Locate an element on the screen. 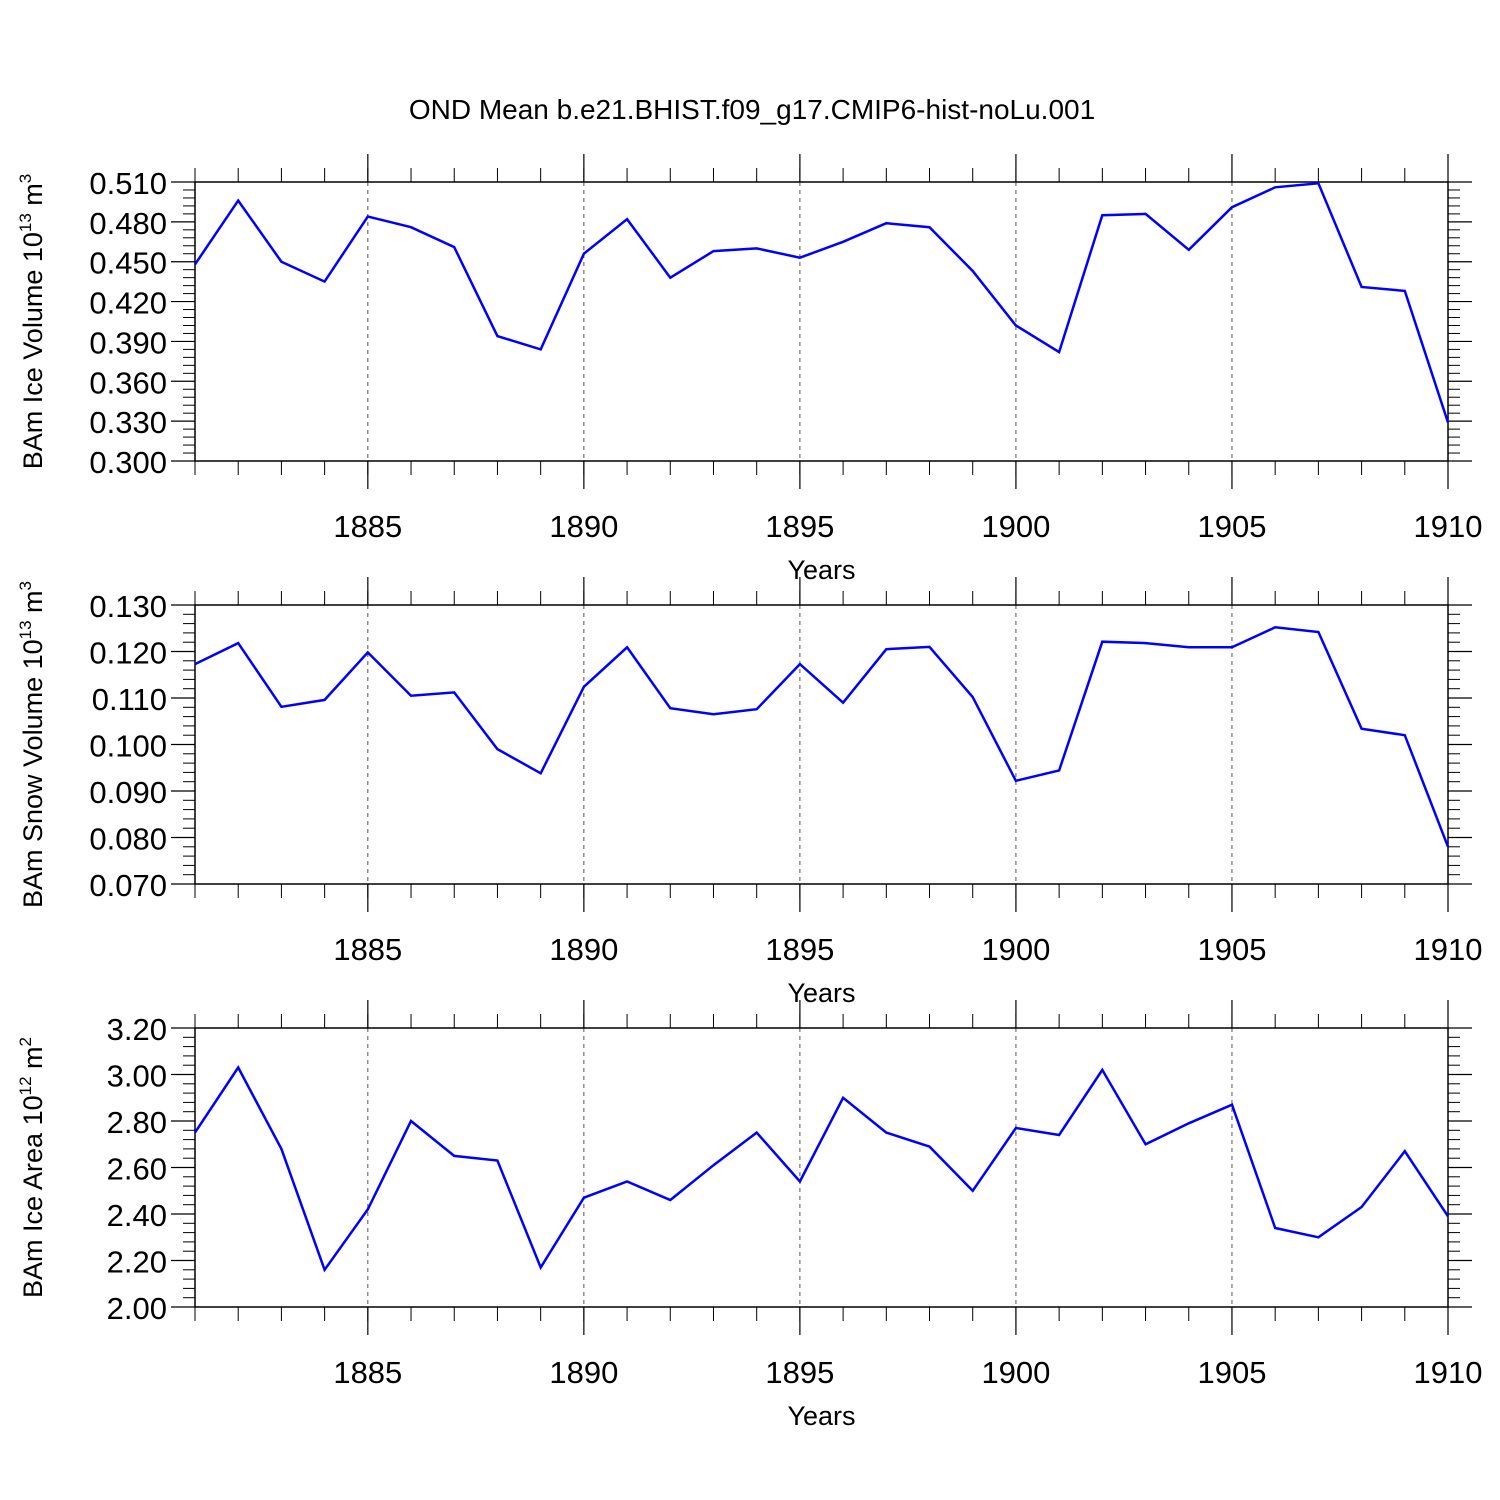  y-tick-label: 0.330 is located at coordinates (128, 422).